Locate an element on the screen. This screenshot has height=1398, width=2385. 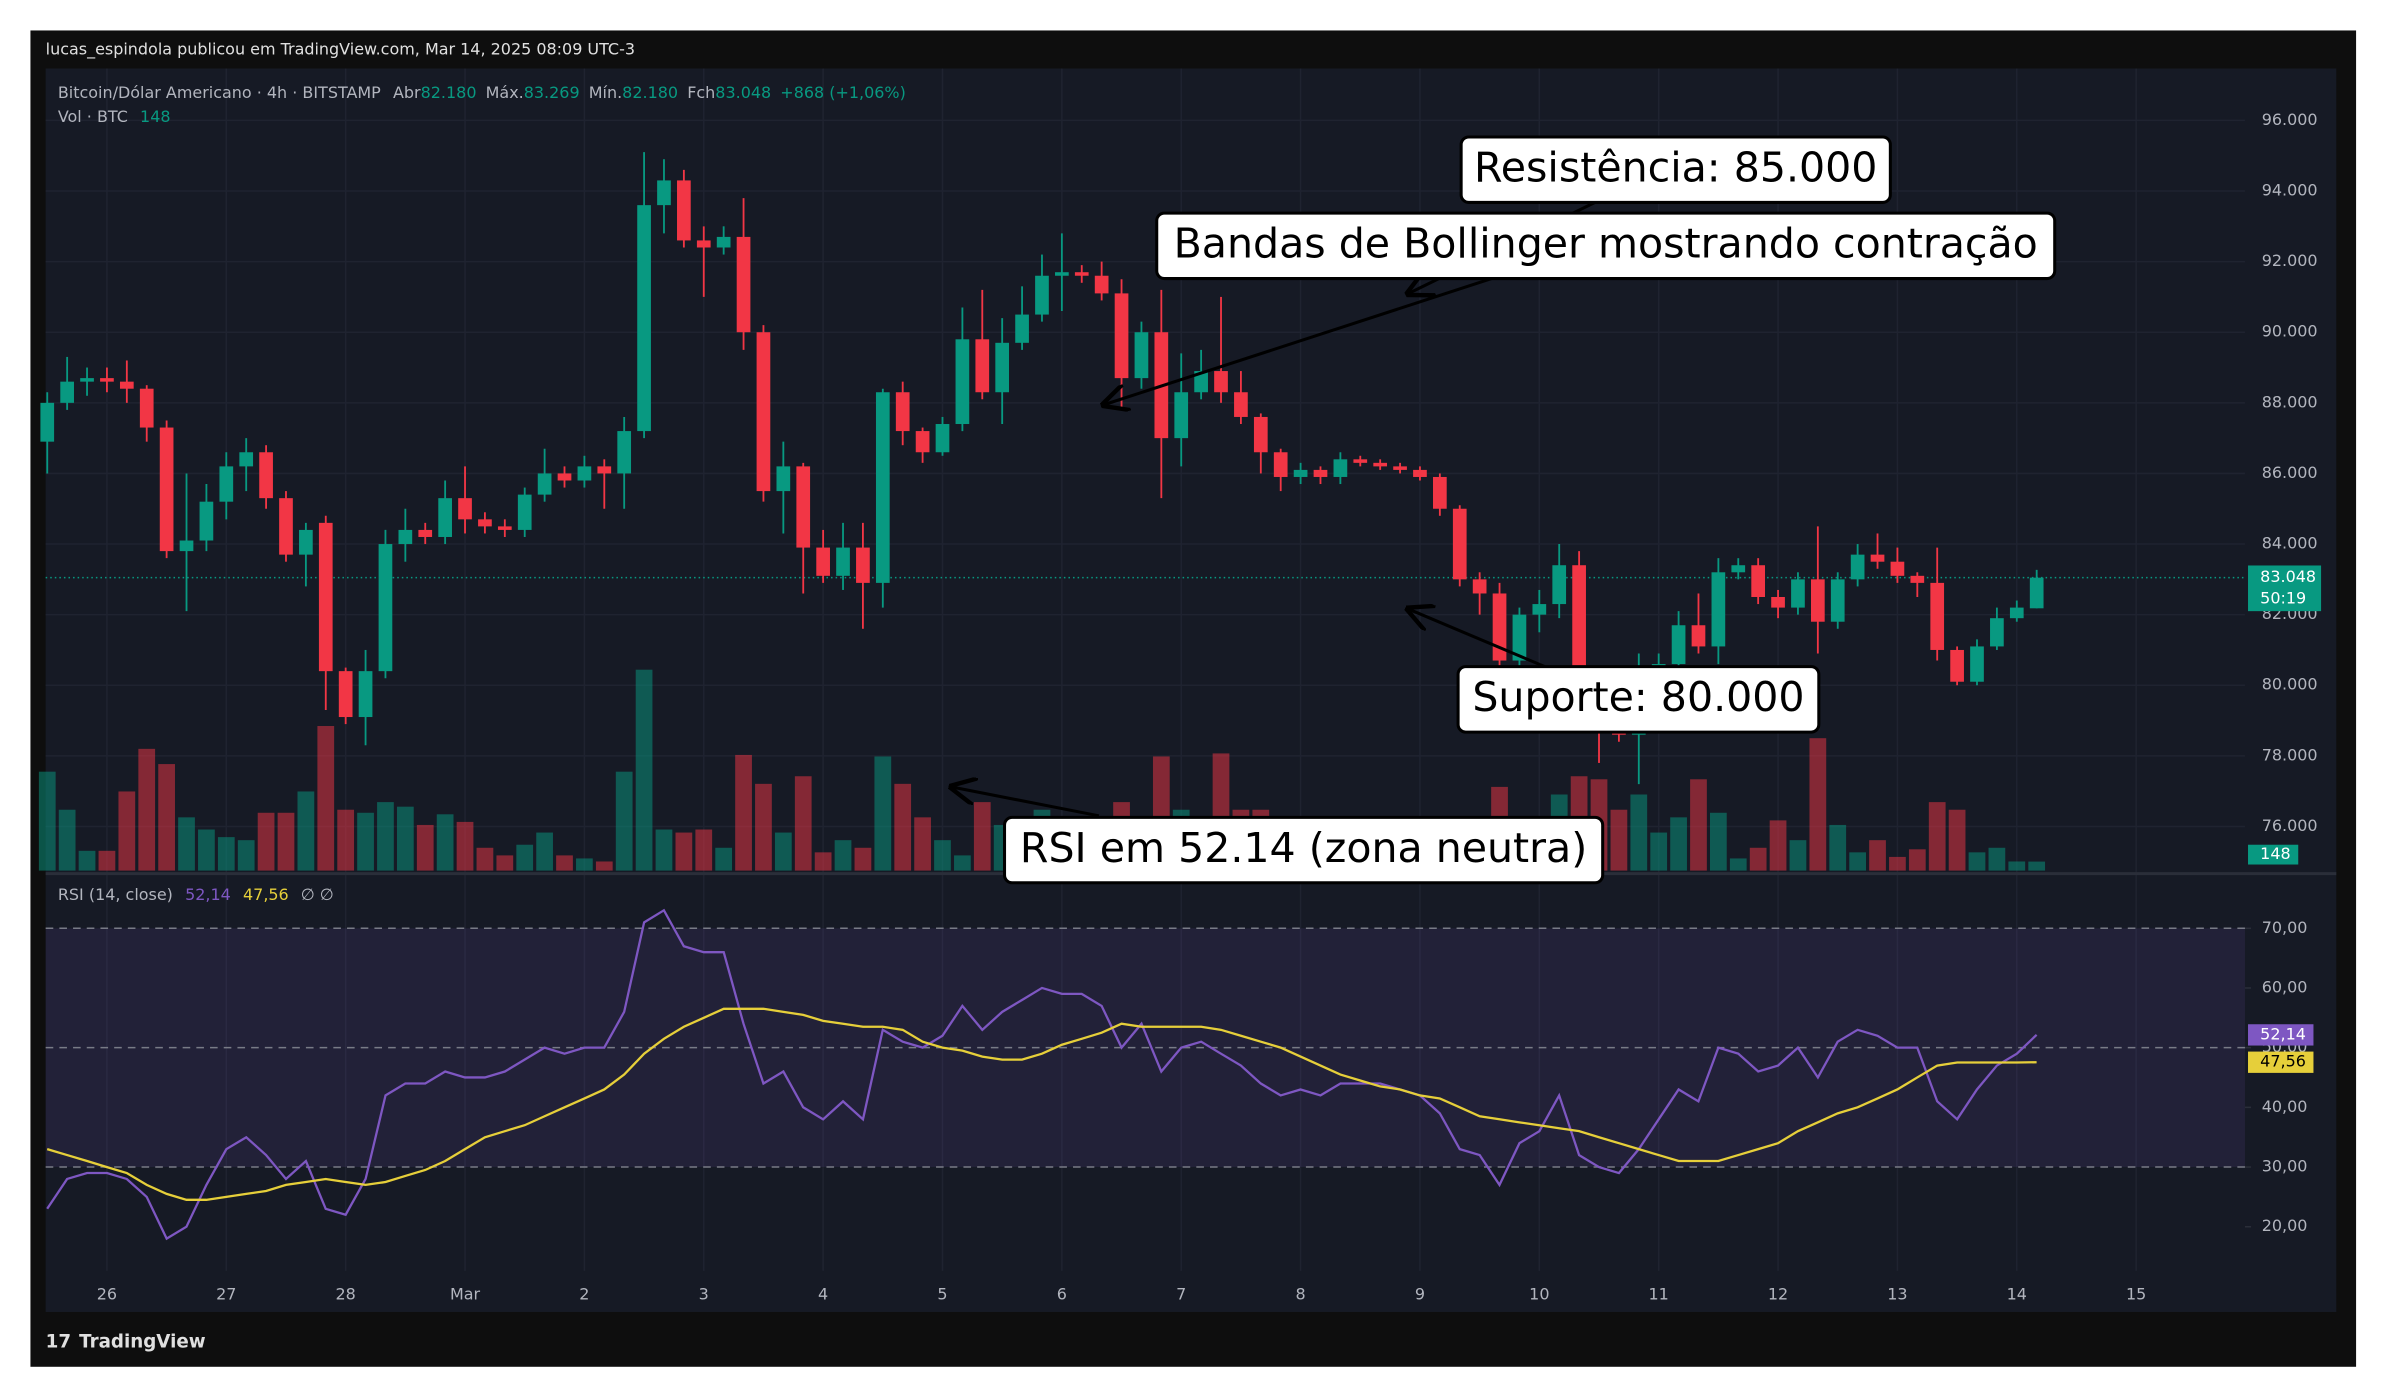
annotation: RSI em 52.14 (zona neutra) is located at coordinates (1303, 848).